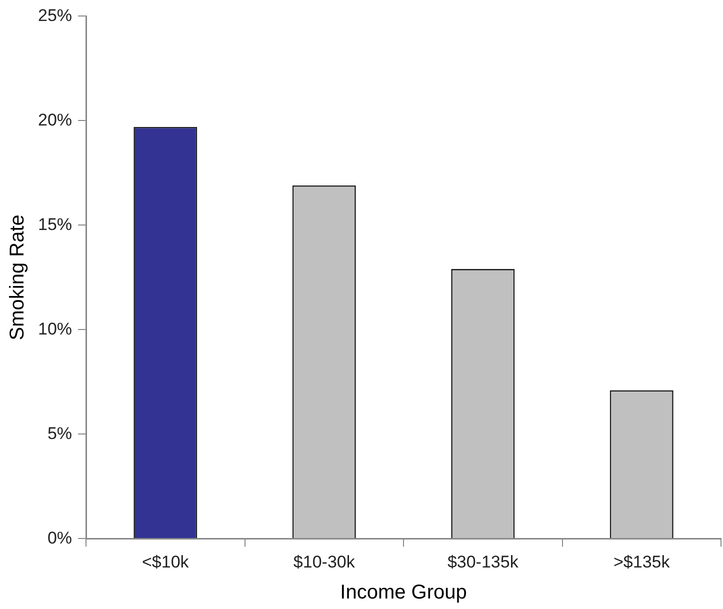 This screenshot has height=609, width=723. Describe the element at coordinates (166, 562) in the screenshot. I see `x-tick-label: <$10k` at that location.